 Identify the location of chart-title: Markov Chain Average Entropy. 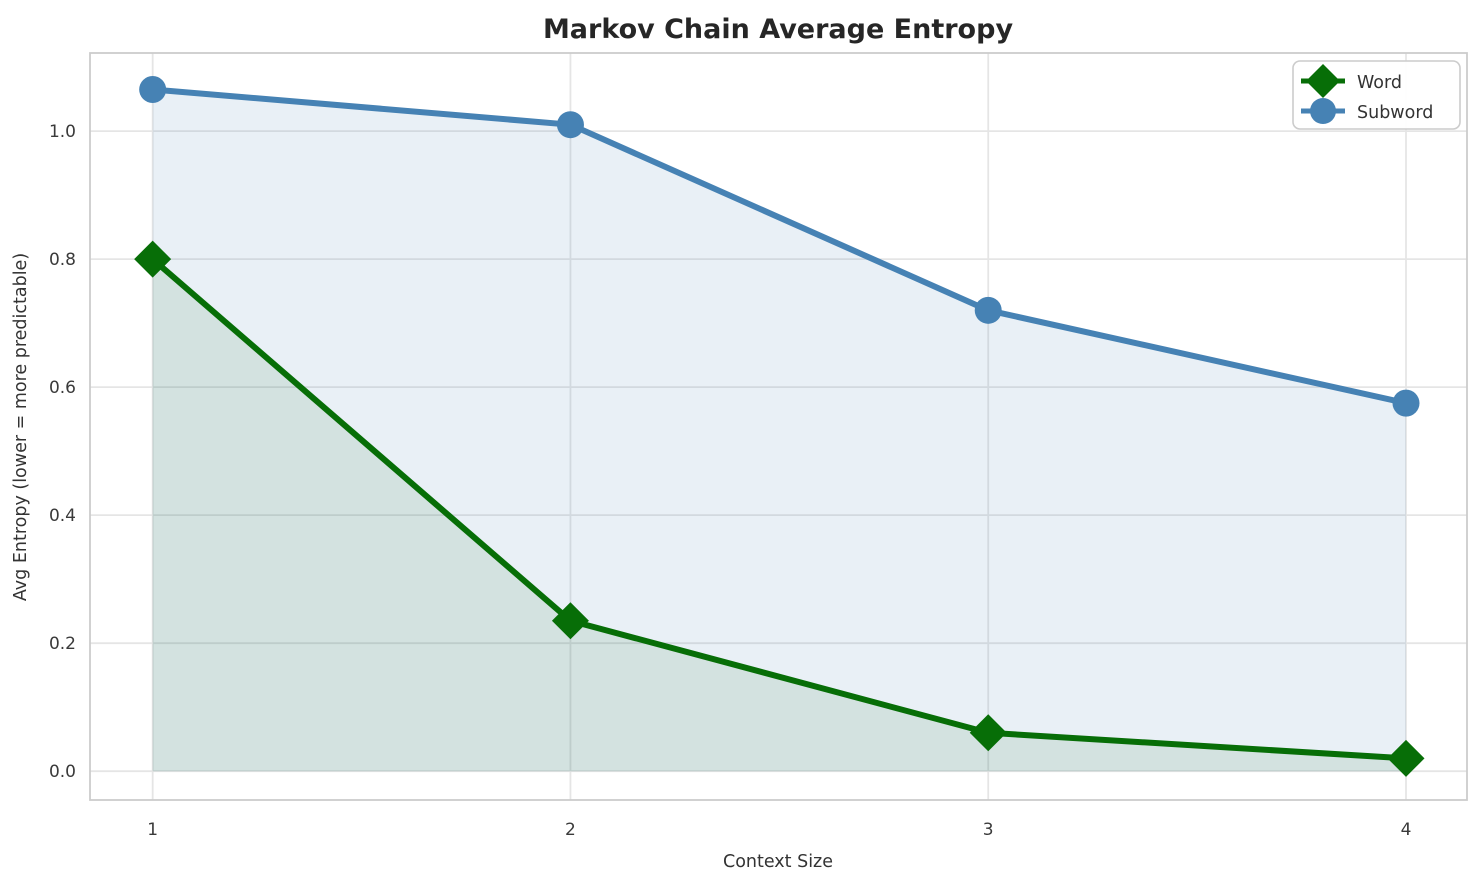
(778, 29).